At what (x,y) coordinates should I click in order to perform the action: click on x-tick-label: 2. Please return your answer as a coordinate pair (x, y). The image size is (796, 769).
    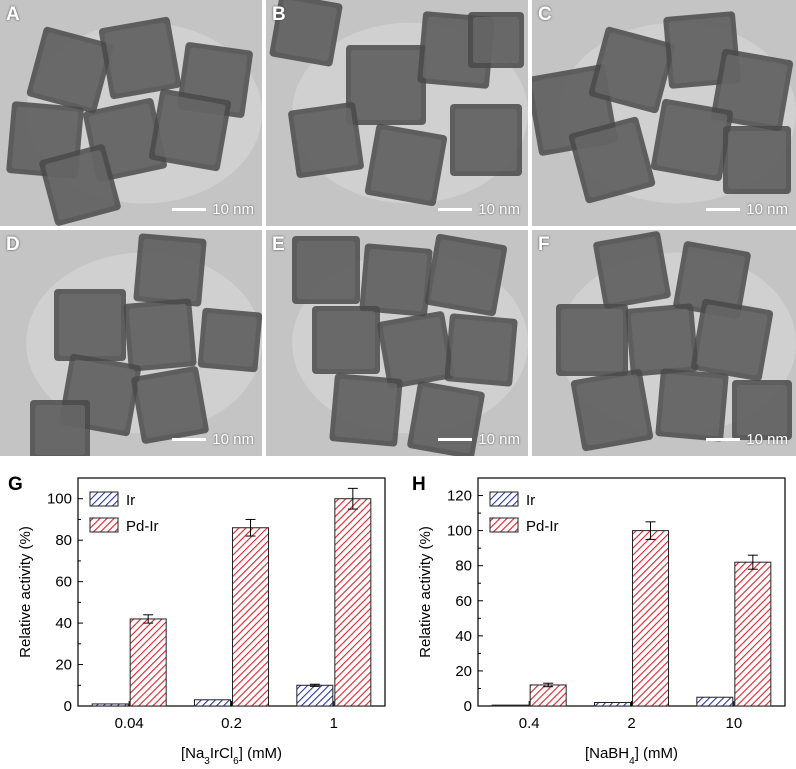
    Looking at the image, I should click on (631, 723).